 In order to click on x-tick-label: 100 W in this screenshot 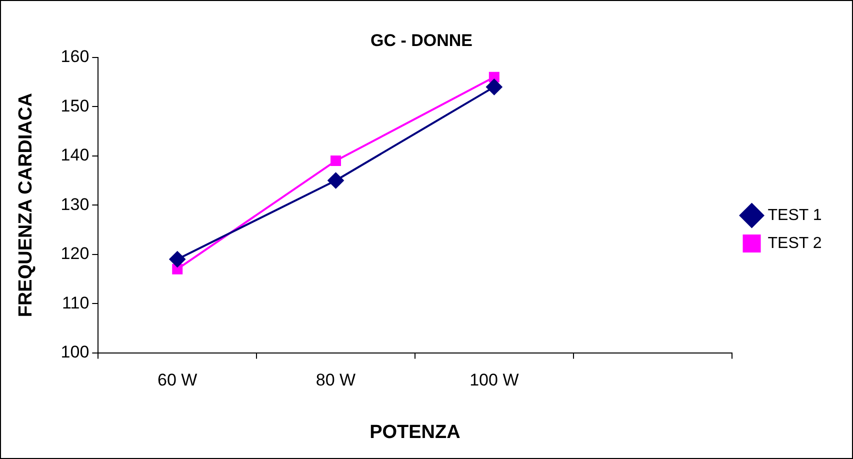, I will do `click(494, 380)`.